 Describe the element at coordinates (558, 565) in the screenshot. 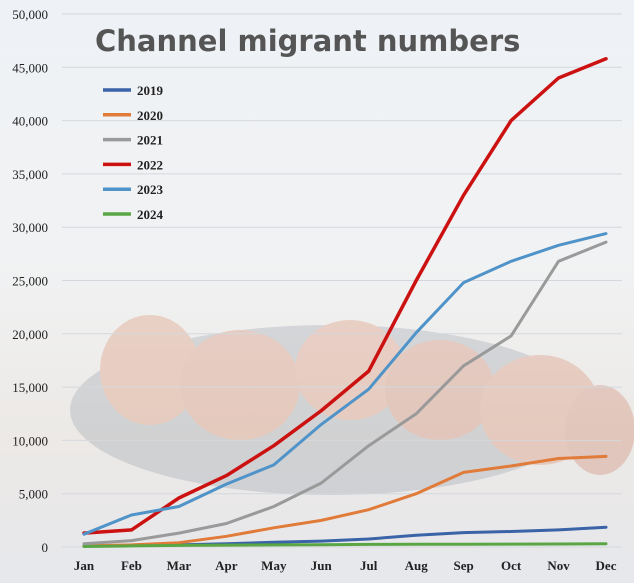

I see `x-tick-label: Nov` at that location.